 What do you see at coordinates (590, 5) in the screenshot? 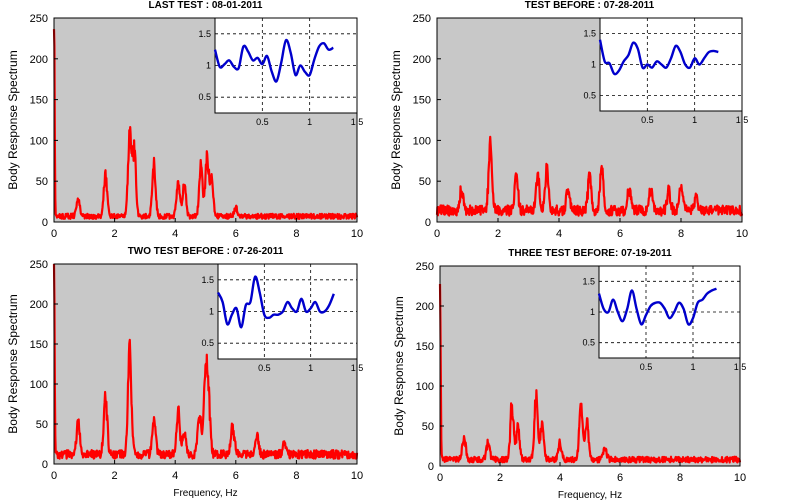
I see `chart-title: TEST BEFORE : 07-28-2011` at bounding box center [590, 5].